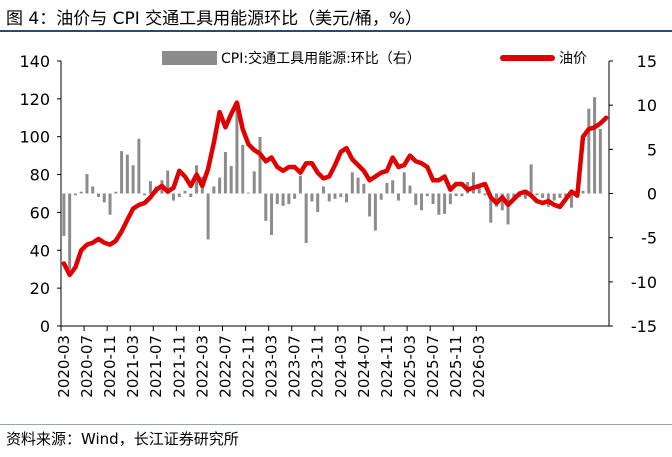 The width and height of the screenshot is (672, 457). Describe the element at coordinates (652, 194) in the screenshot. I see `y-right-tick-label: 0` at that location.